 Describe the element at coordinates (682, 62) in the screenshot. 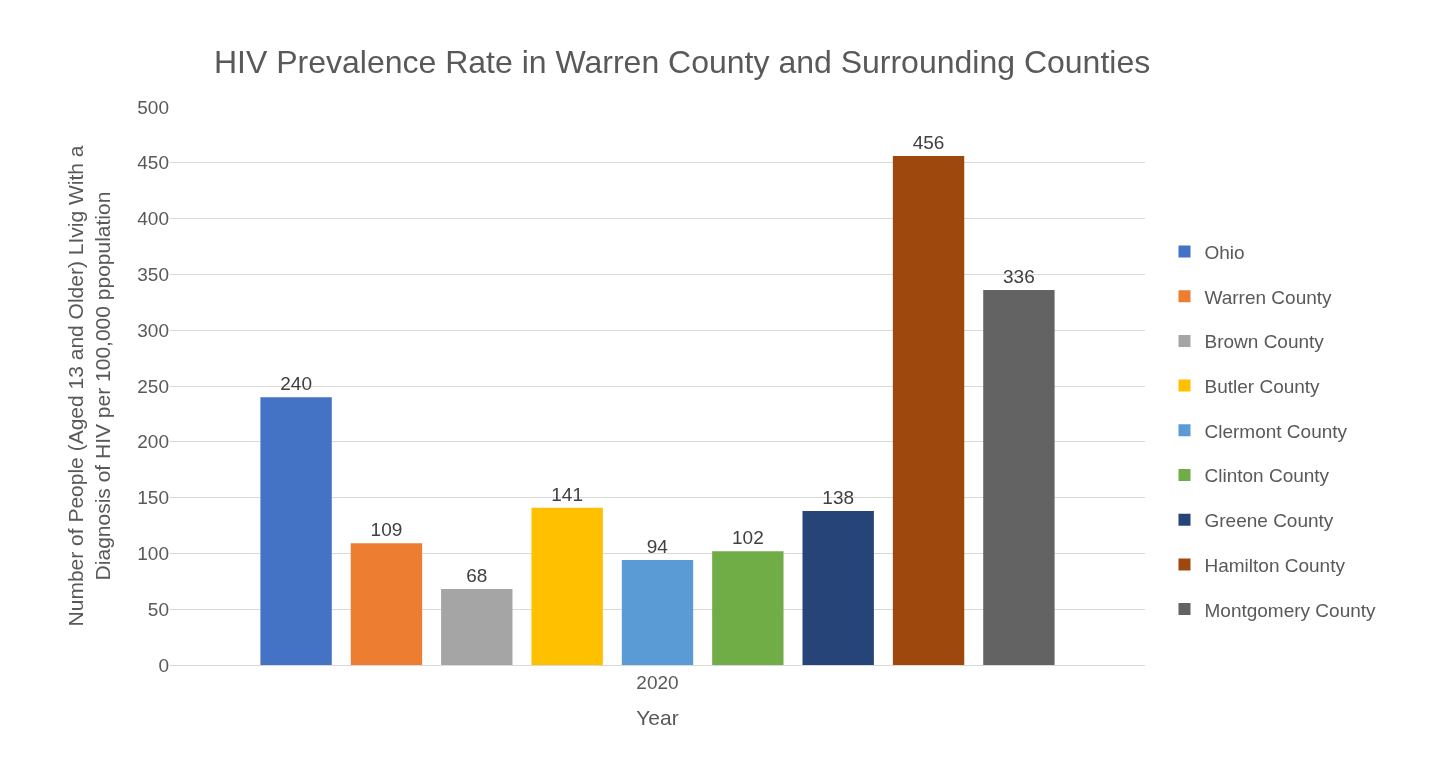

I see `chart-title: HIV Prevalence Rate in Warren County and Surrounding Counties` at that location.